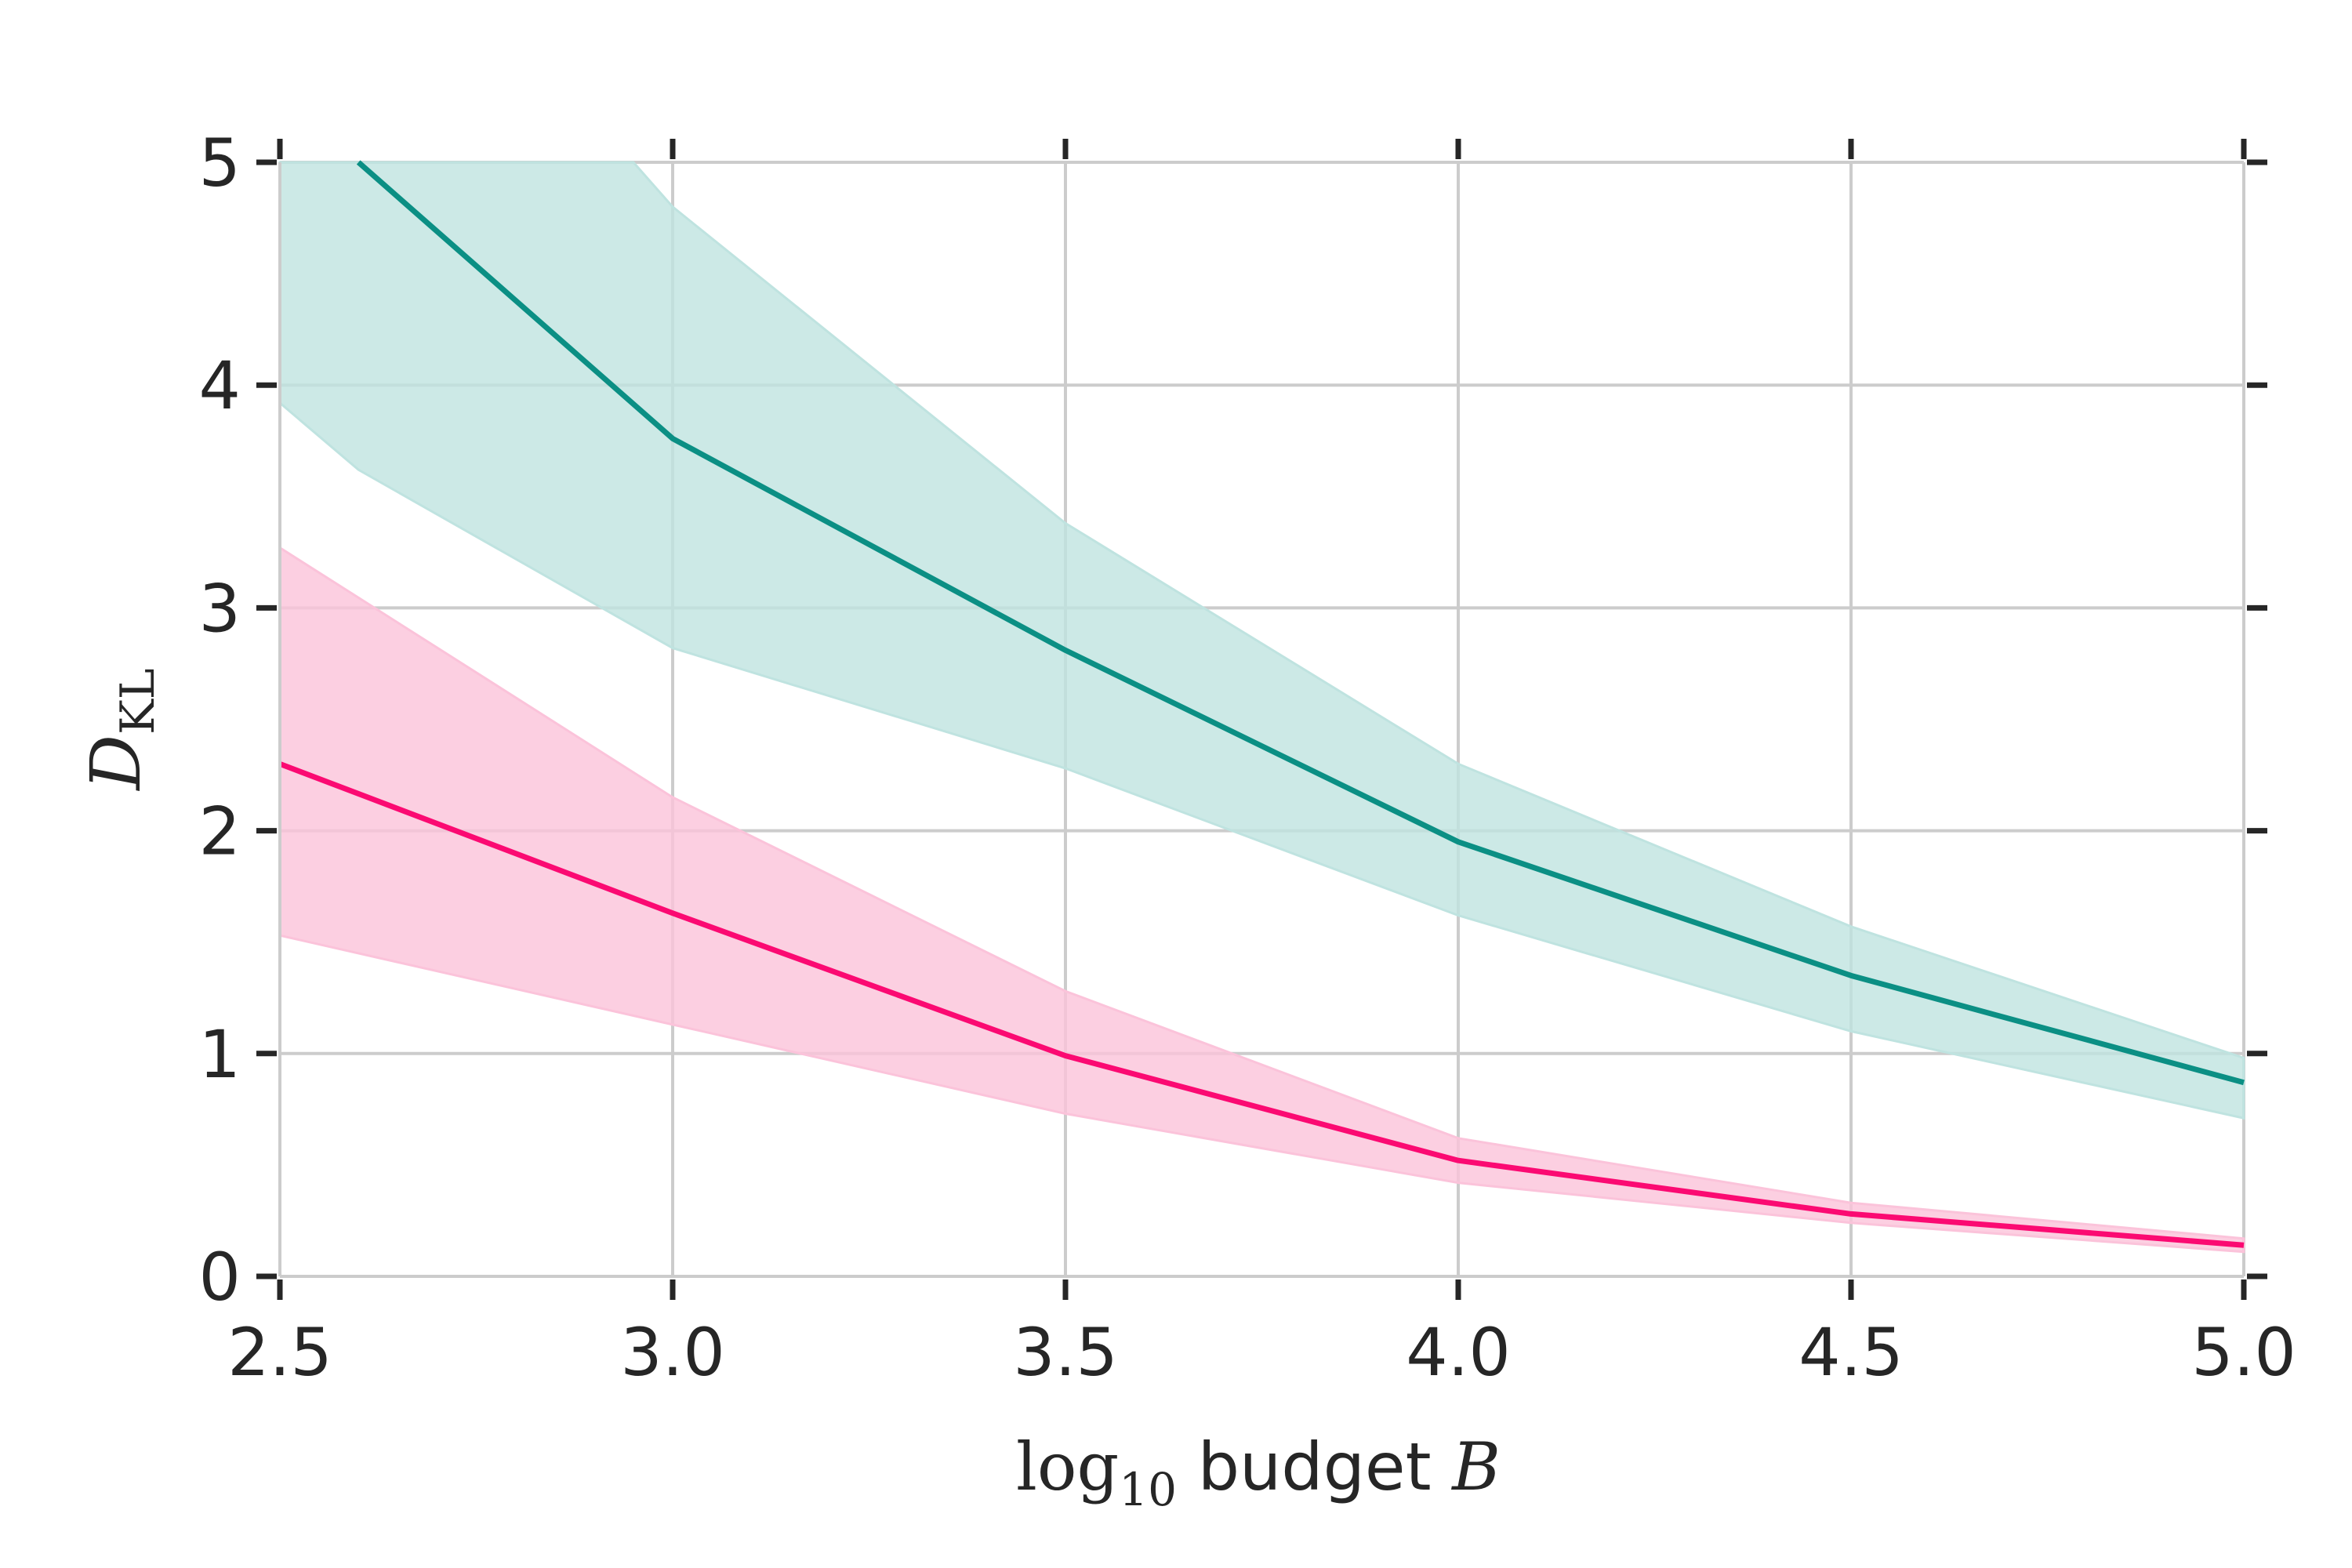 The height and width of the screenshot is (1568, 2352). What do you see at coordinates (2243, 1352) in the screenshot?
I see `x-tick-label: 5.0` at bounding box center [2243, 1352].